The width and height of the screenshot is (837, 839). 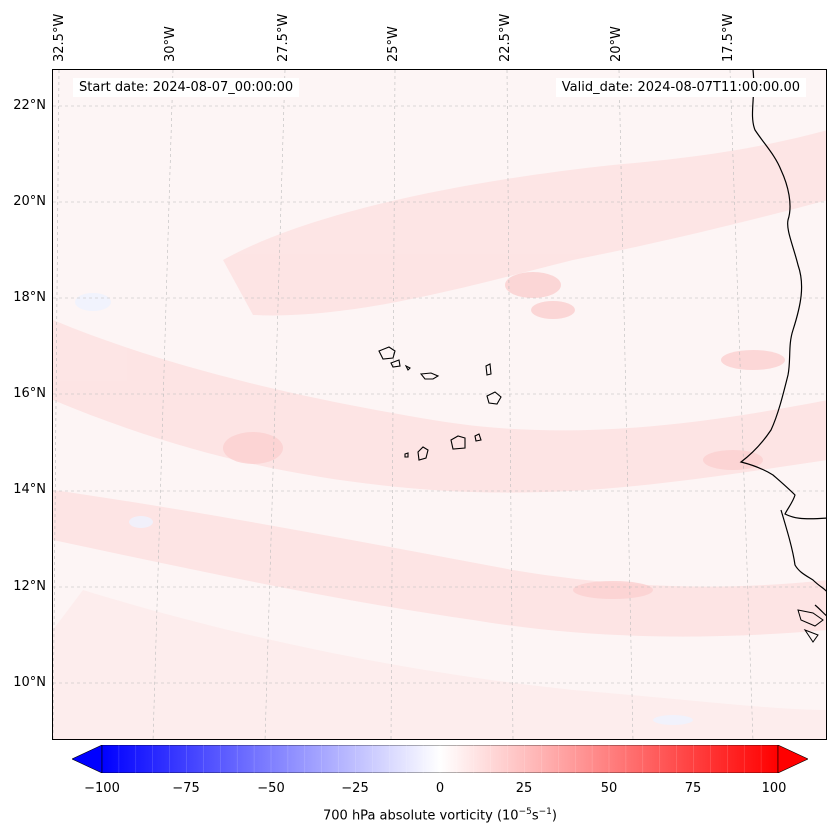 What do you see at coordinates (87, 759) in the screenshot?
I see `colorbar-low-arrow` at bounding box center [87, 759].